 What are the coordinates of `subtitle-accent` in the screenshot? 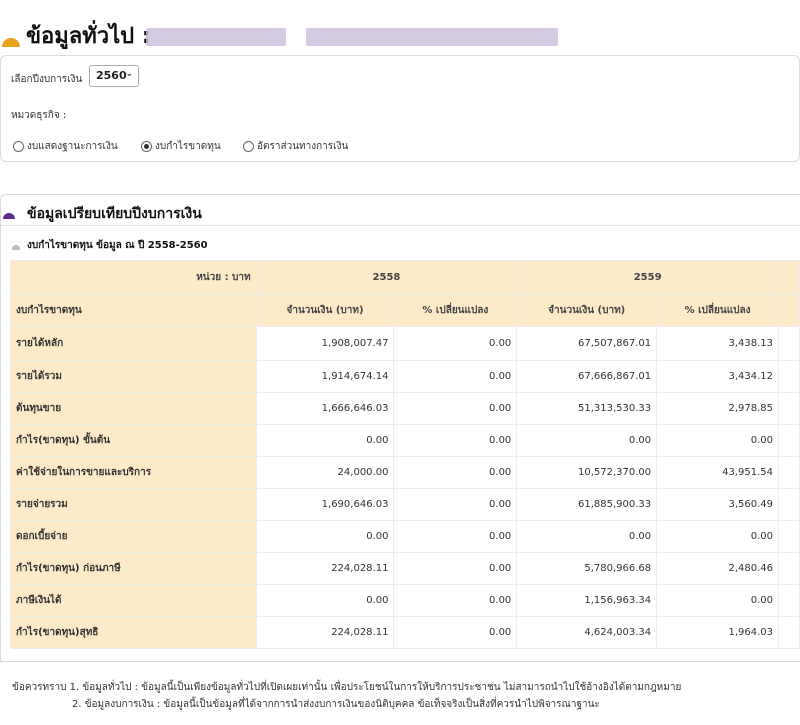 It's located at (16, 247).